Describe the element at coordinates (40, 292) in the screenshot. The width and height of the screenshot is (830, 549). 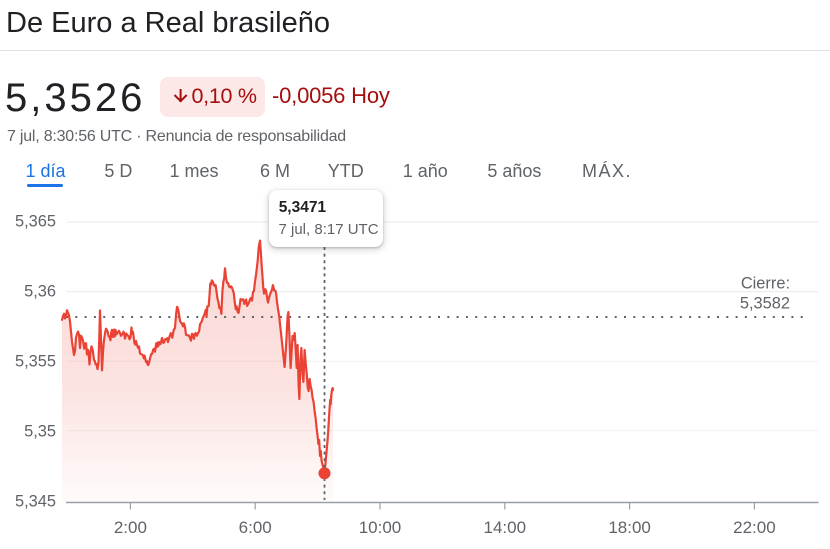
I see `svg-text: 5,36` at that location.